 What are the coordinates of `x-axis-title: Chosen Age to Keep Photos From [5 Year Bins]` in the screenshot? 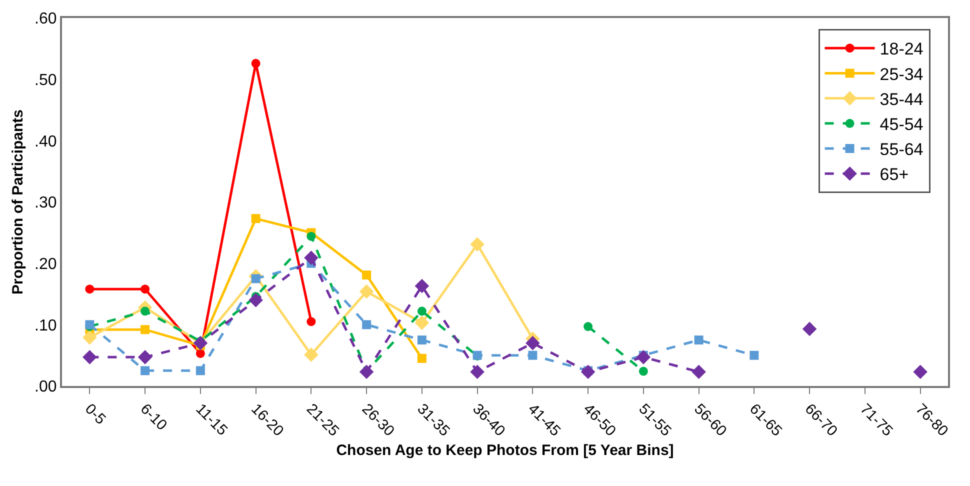 It's located at (505, 450).